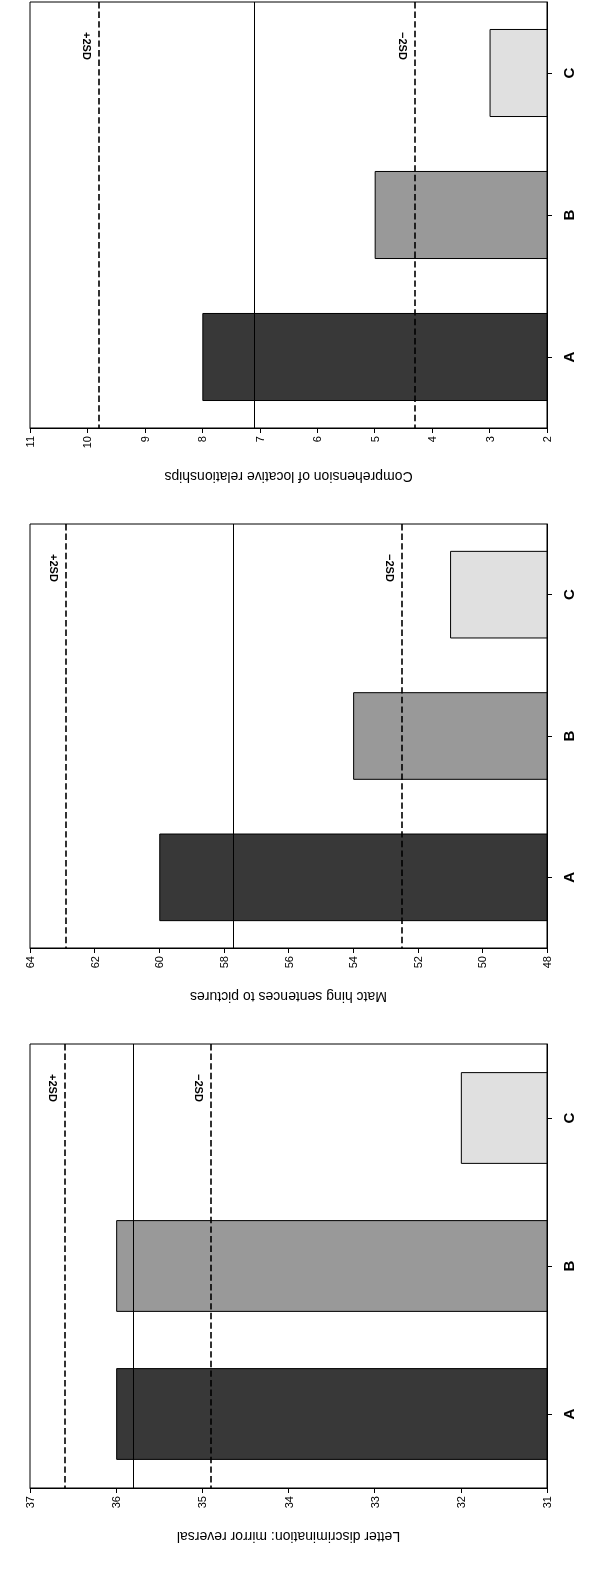 This screenshot has width=592, height=1580. What do you see at coordinates (259, 439) in the screenshot?
I see `x-tick-label: 7` at bounding box center [259, 439].